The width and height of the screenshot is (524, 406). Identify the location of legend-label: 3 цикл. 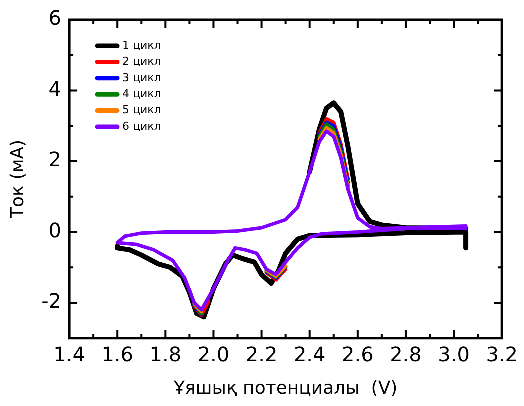
(142, 77).